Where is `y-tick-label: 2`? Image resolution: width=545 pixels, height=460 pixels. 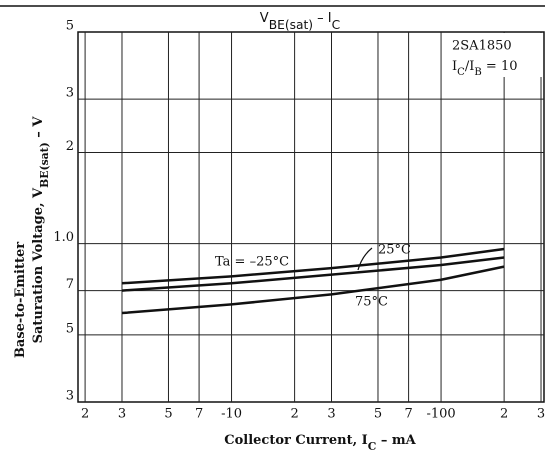
y-tick-label: 2 is located at coordinates (70, 146).